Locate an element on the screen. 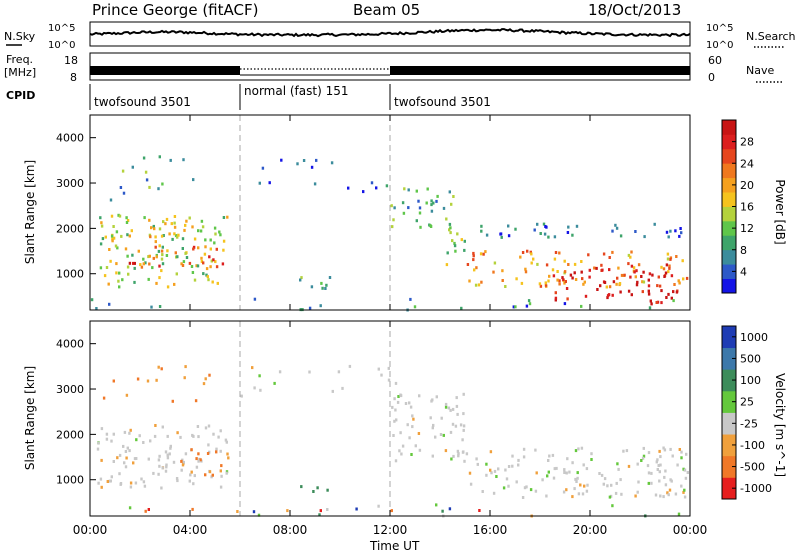  colorbar-tick-label: 28 is located at coordinates (747, 142).